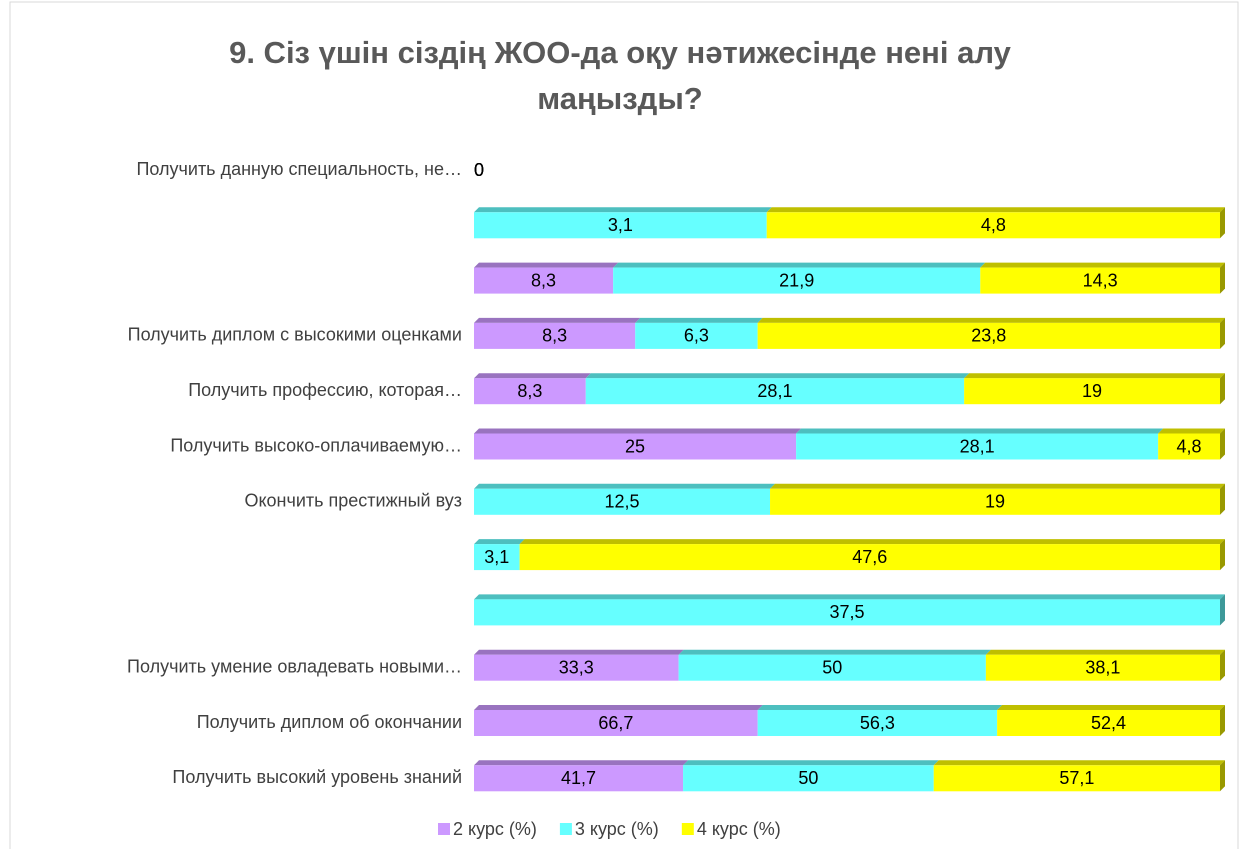 Image resolution: width=1242 pixels, height=849 pixels. I want to click on value-label: 12,5, so click(621, 502).